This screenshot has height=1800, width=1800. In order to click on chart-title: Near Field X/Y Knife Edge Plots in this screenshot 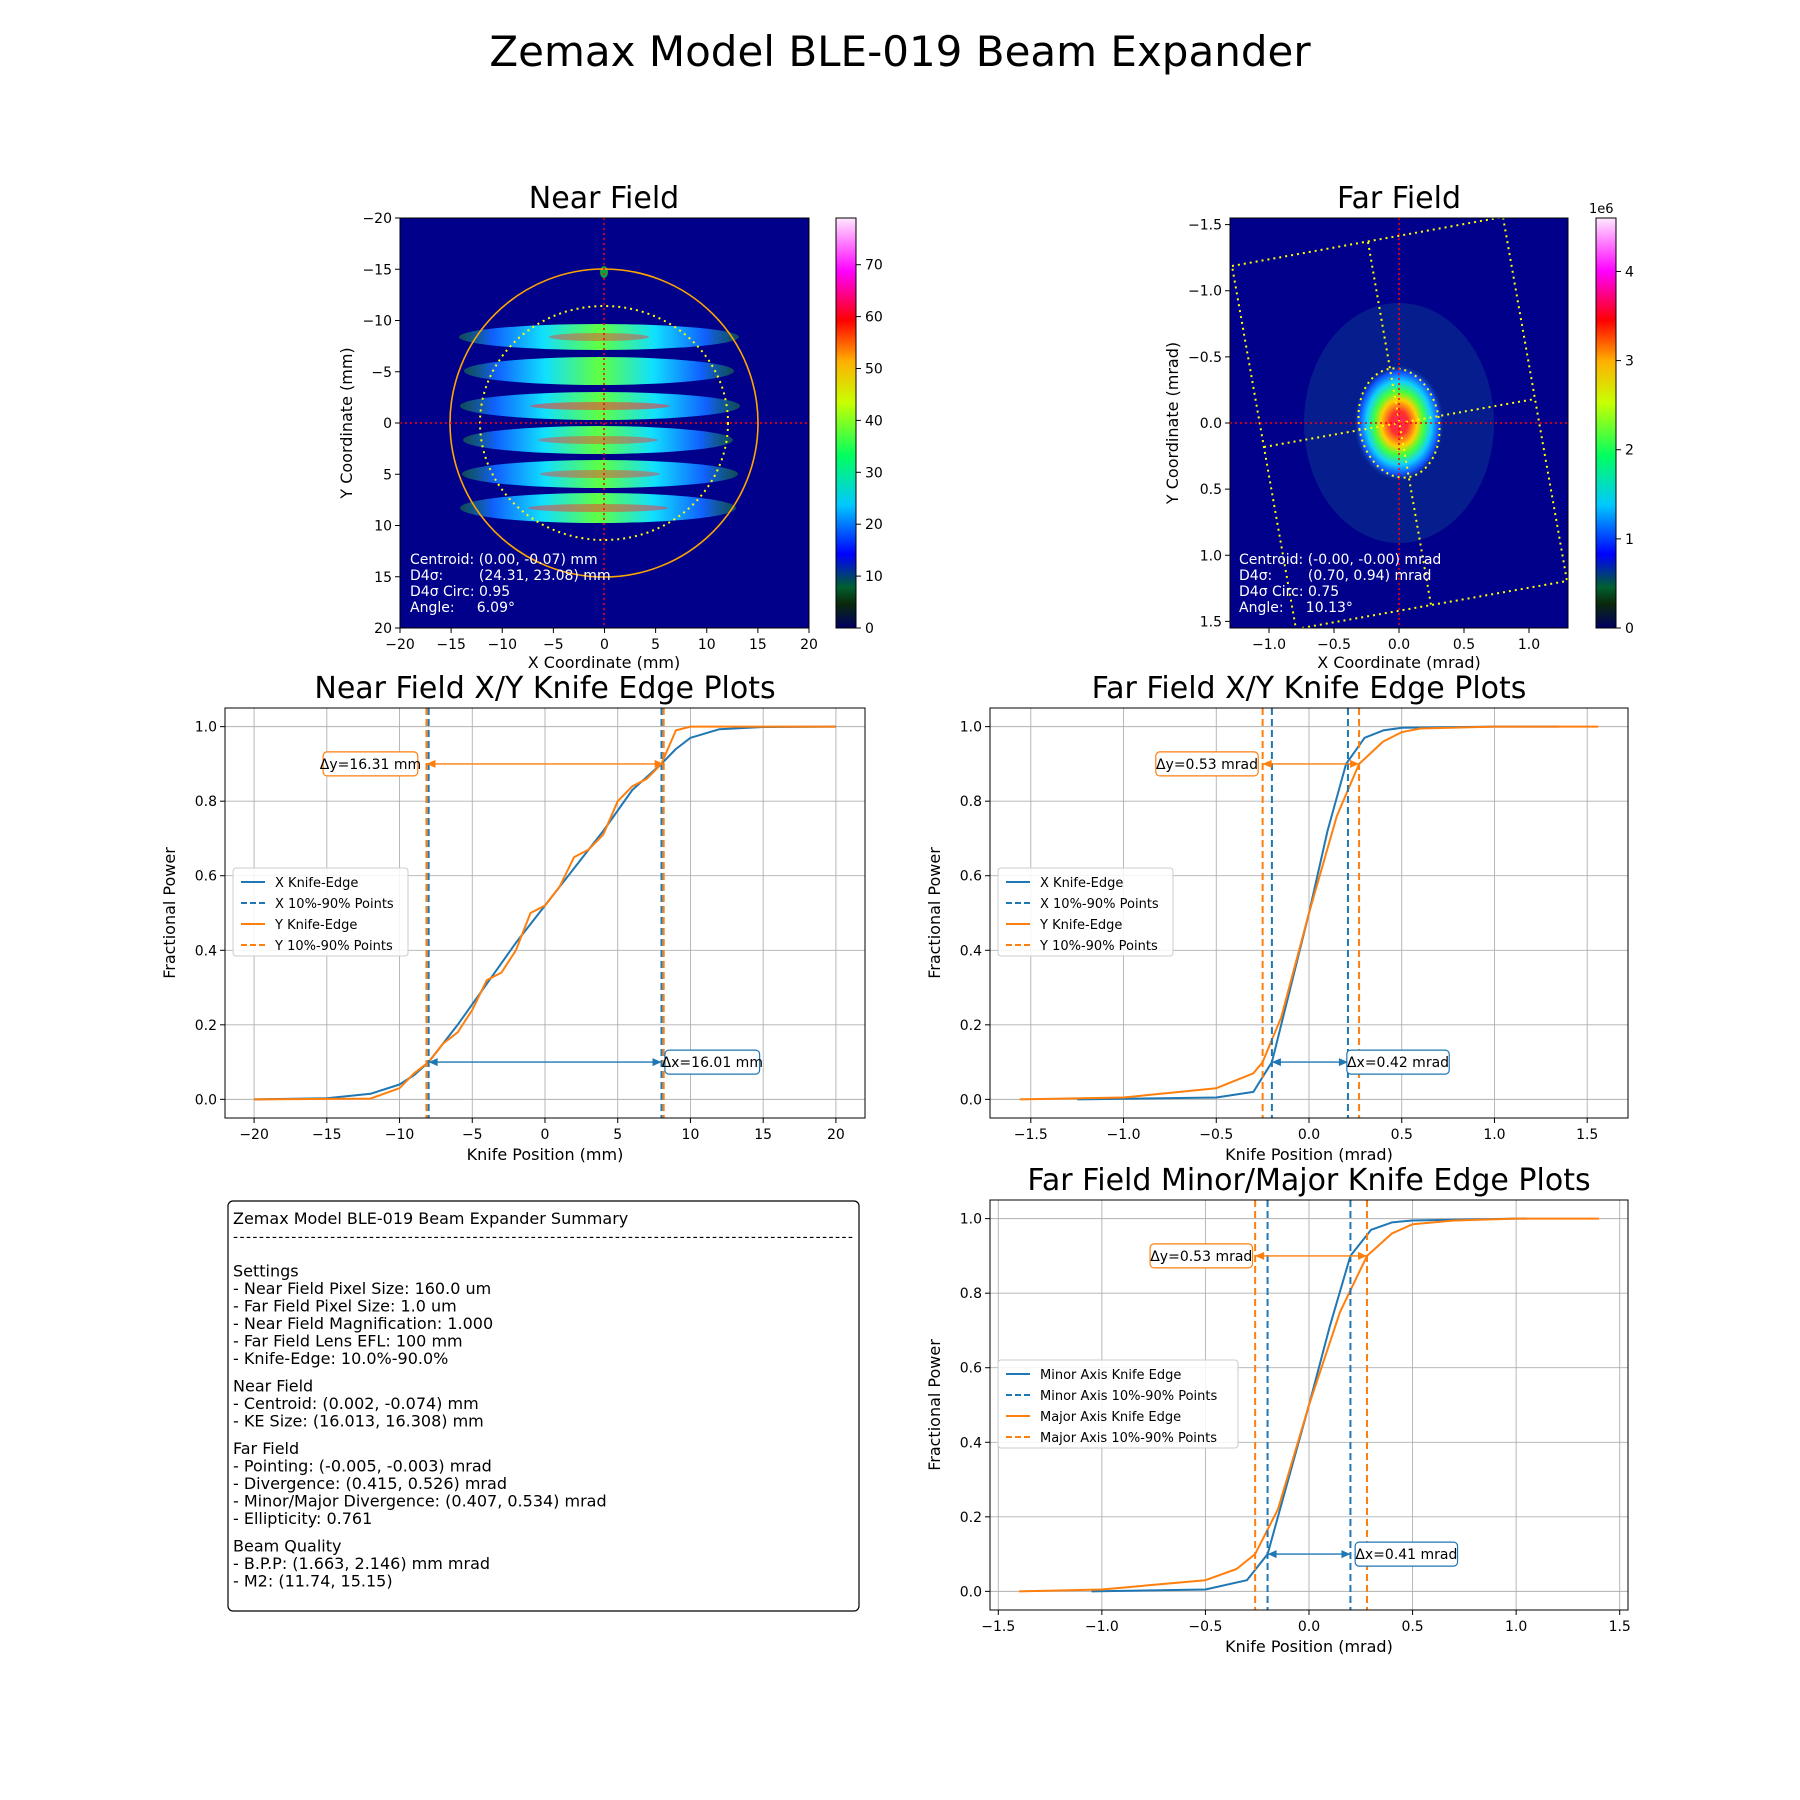, I will do `click(544, 688)`.